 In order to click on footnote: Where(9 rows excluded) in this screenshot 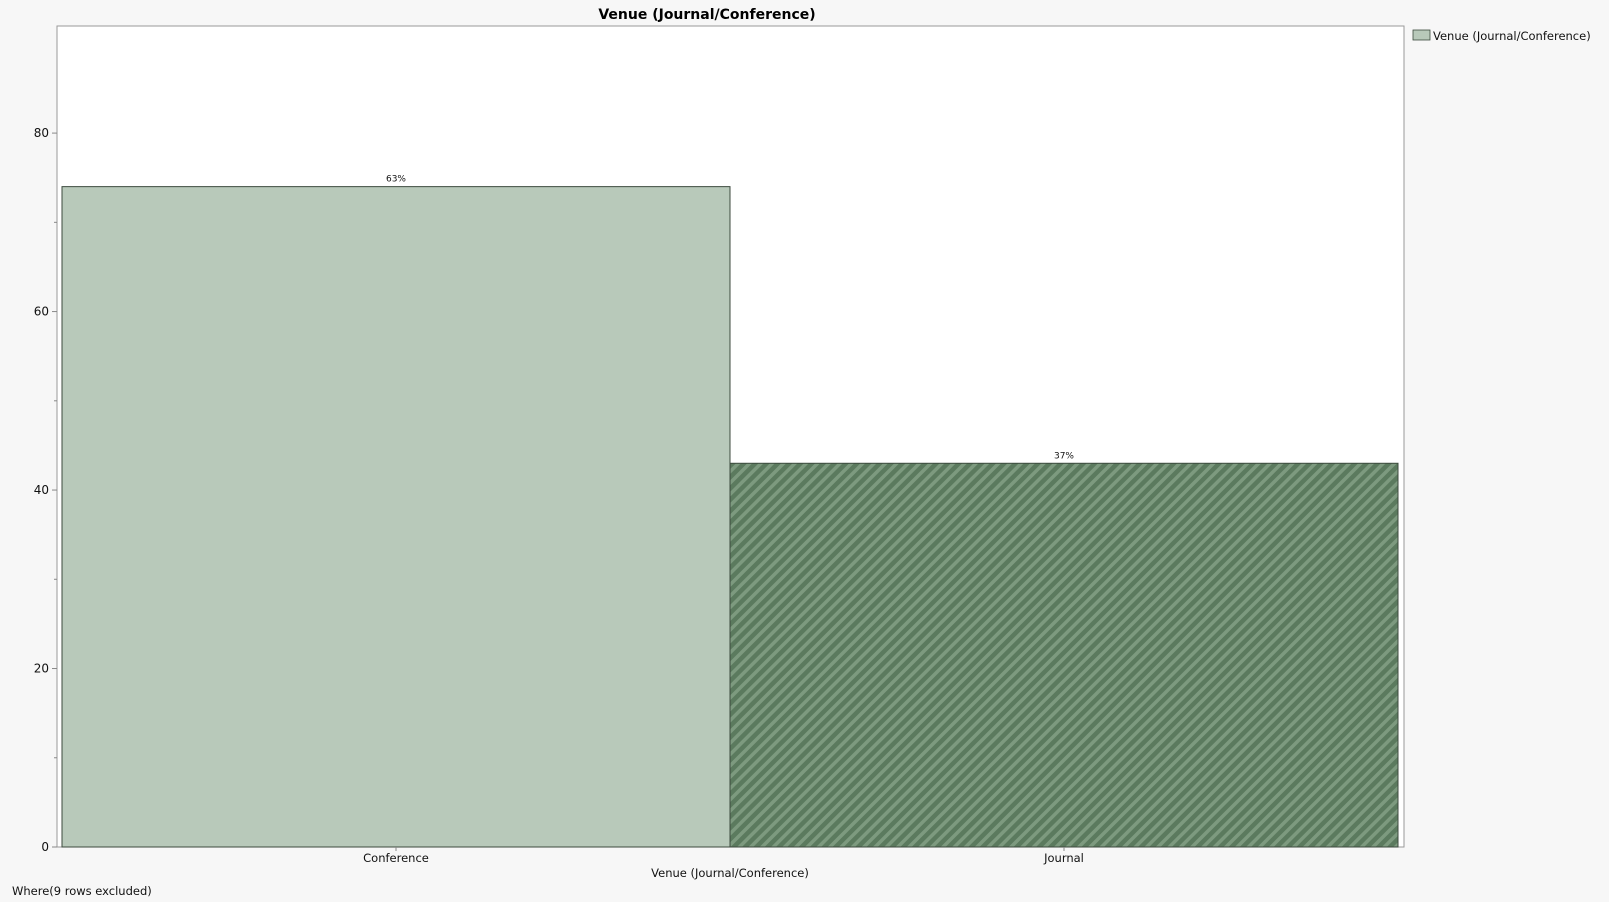, I will do `click(82, 891)`.